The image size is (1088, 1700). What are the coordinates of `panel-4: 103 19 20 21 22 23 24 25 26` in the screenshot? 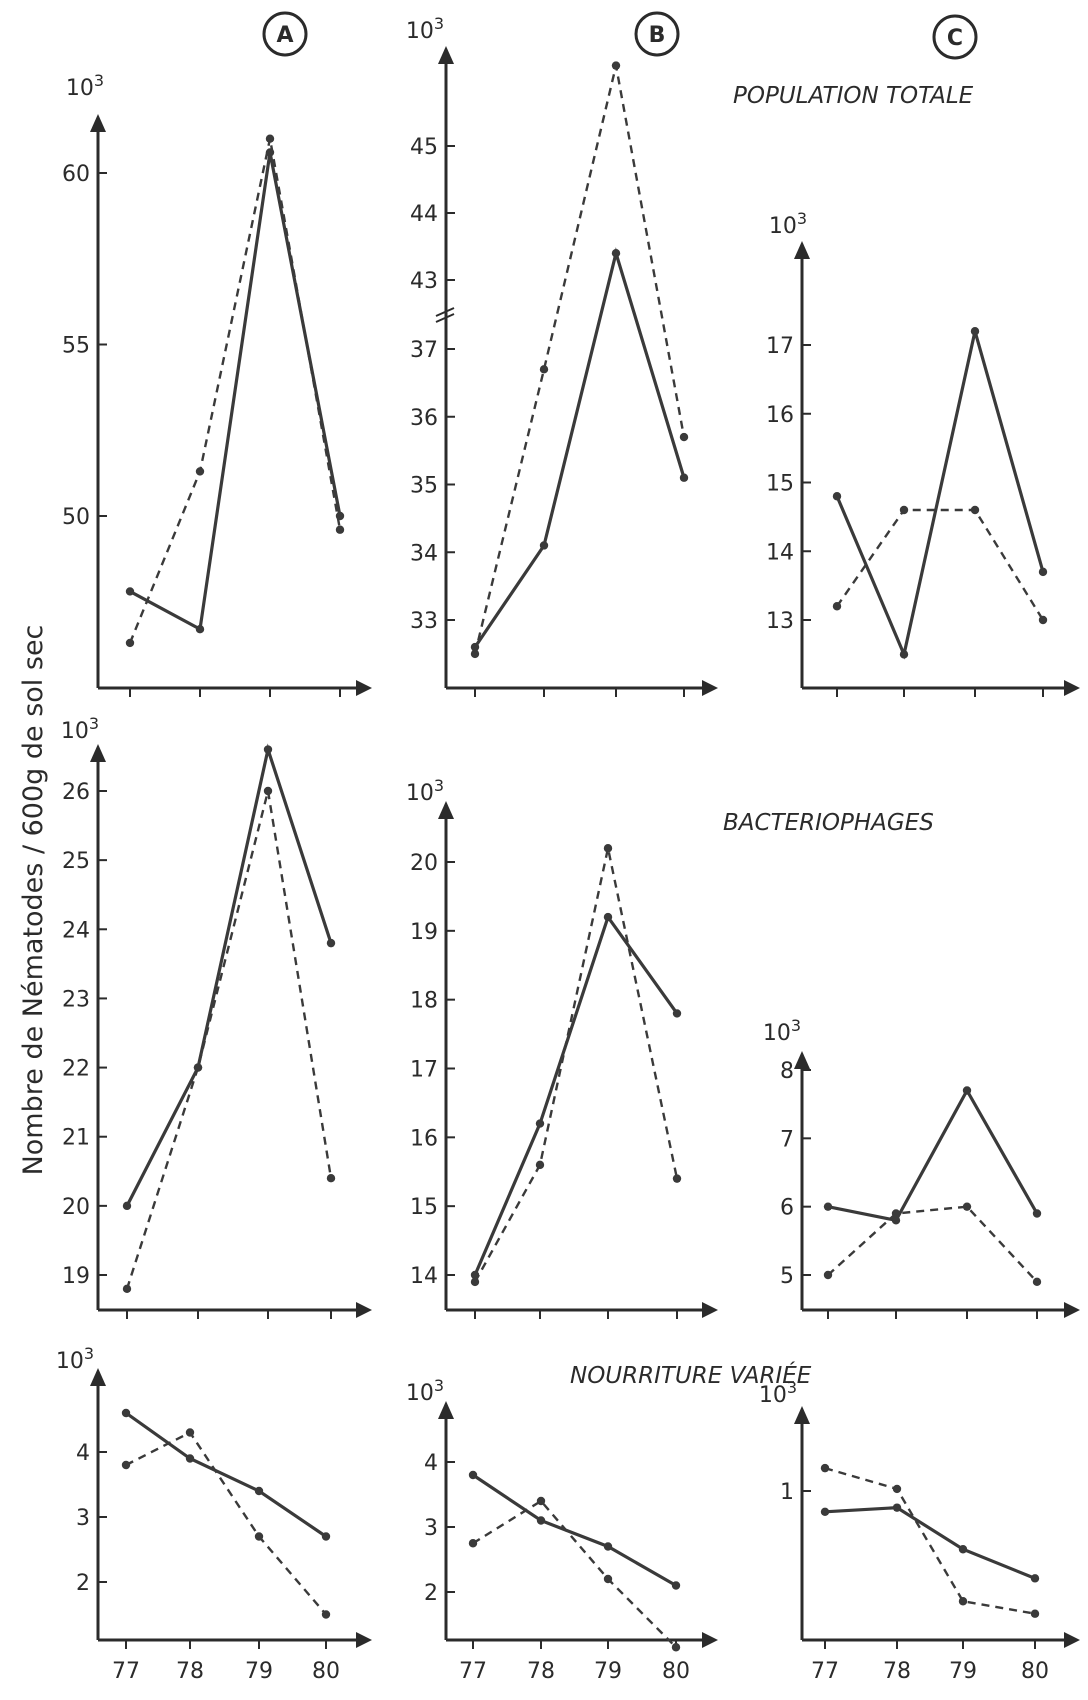 It's located at (216, 1016).